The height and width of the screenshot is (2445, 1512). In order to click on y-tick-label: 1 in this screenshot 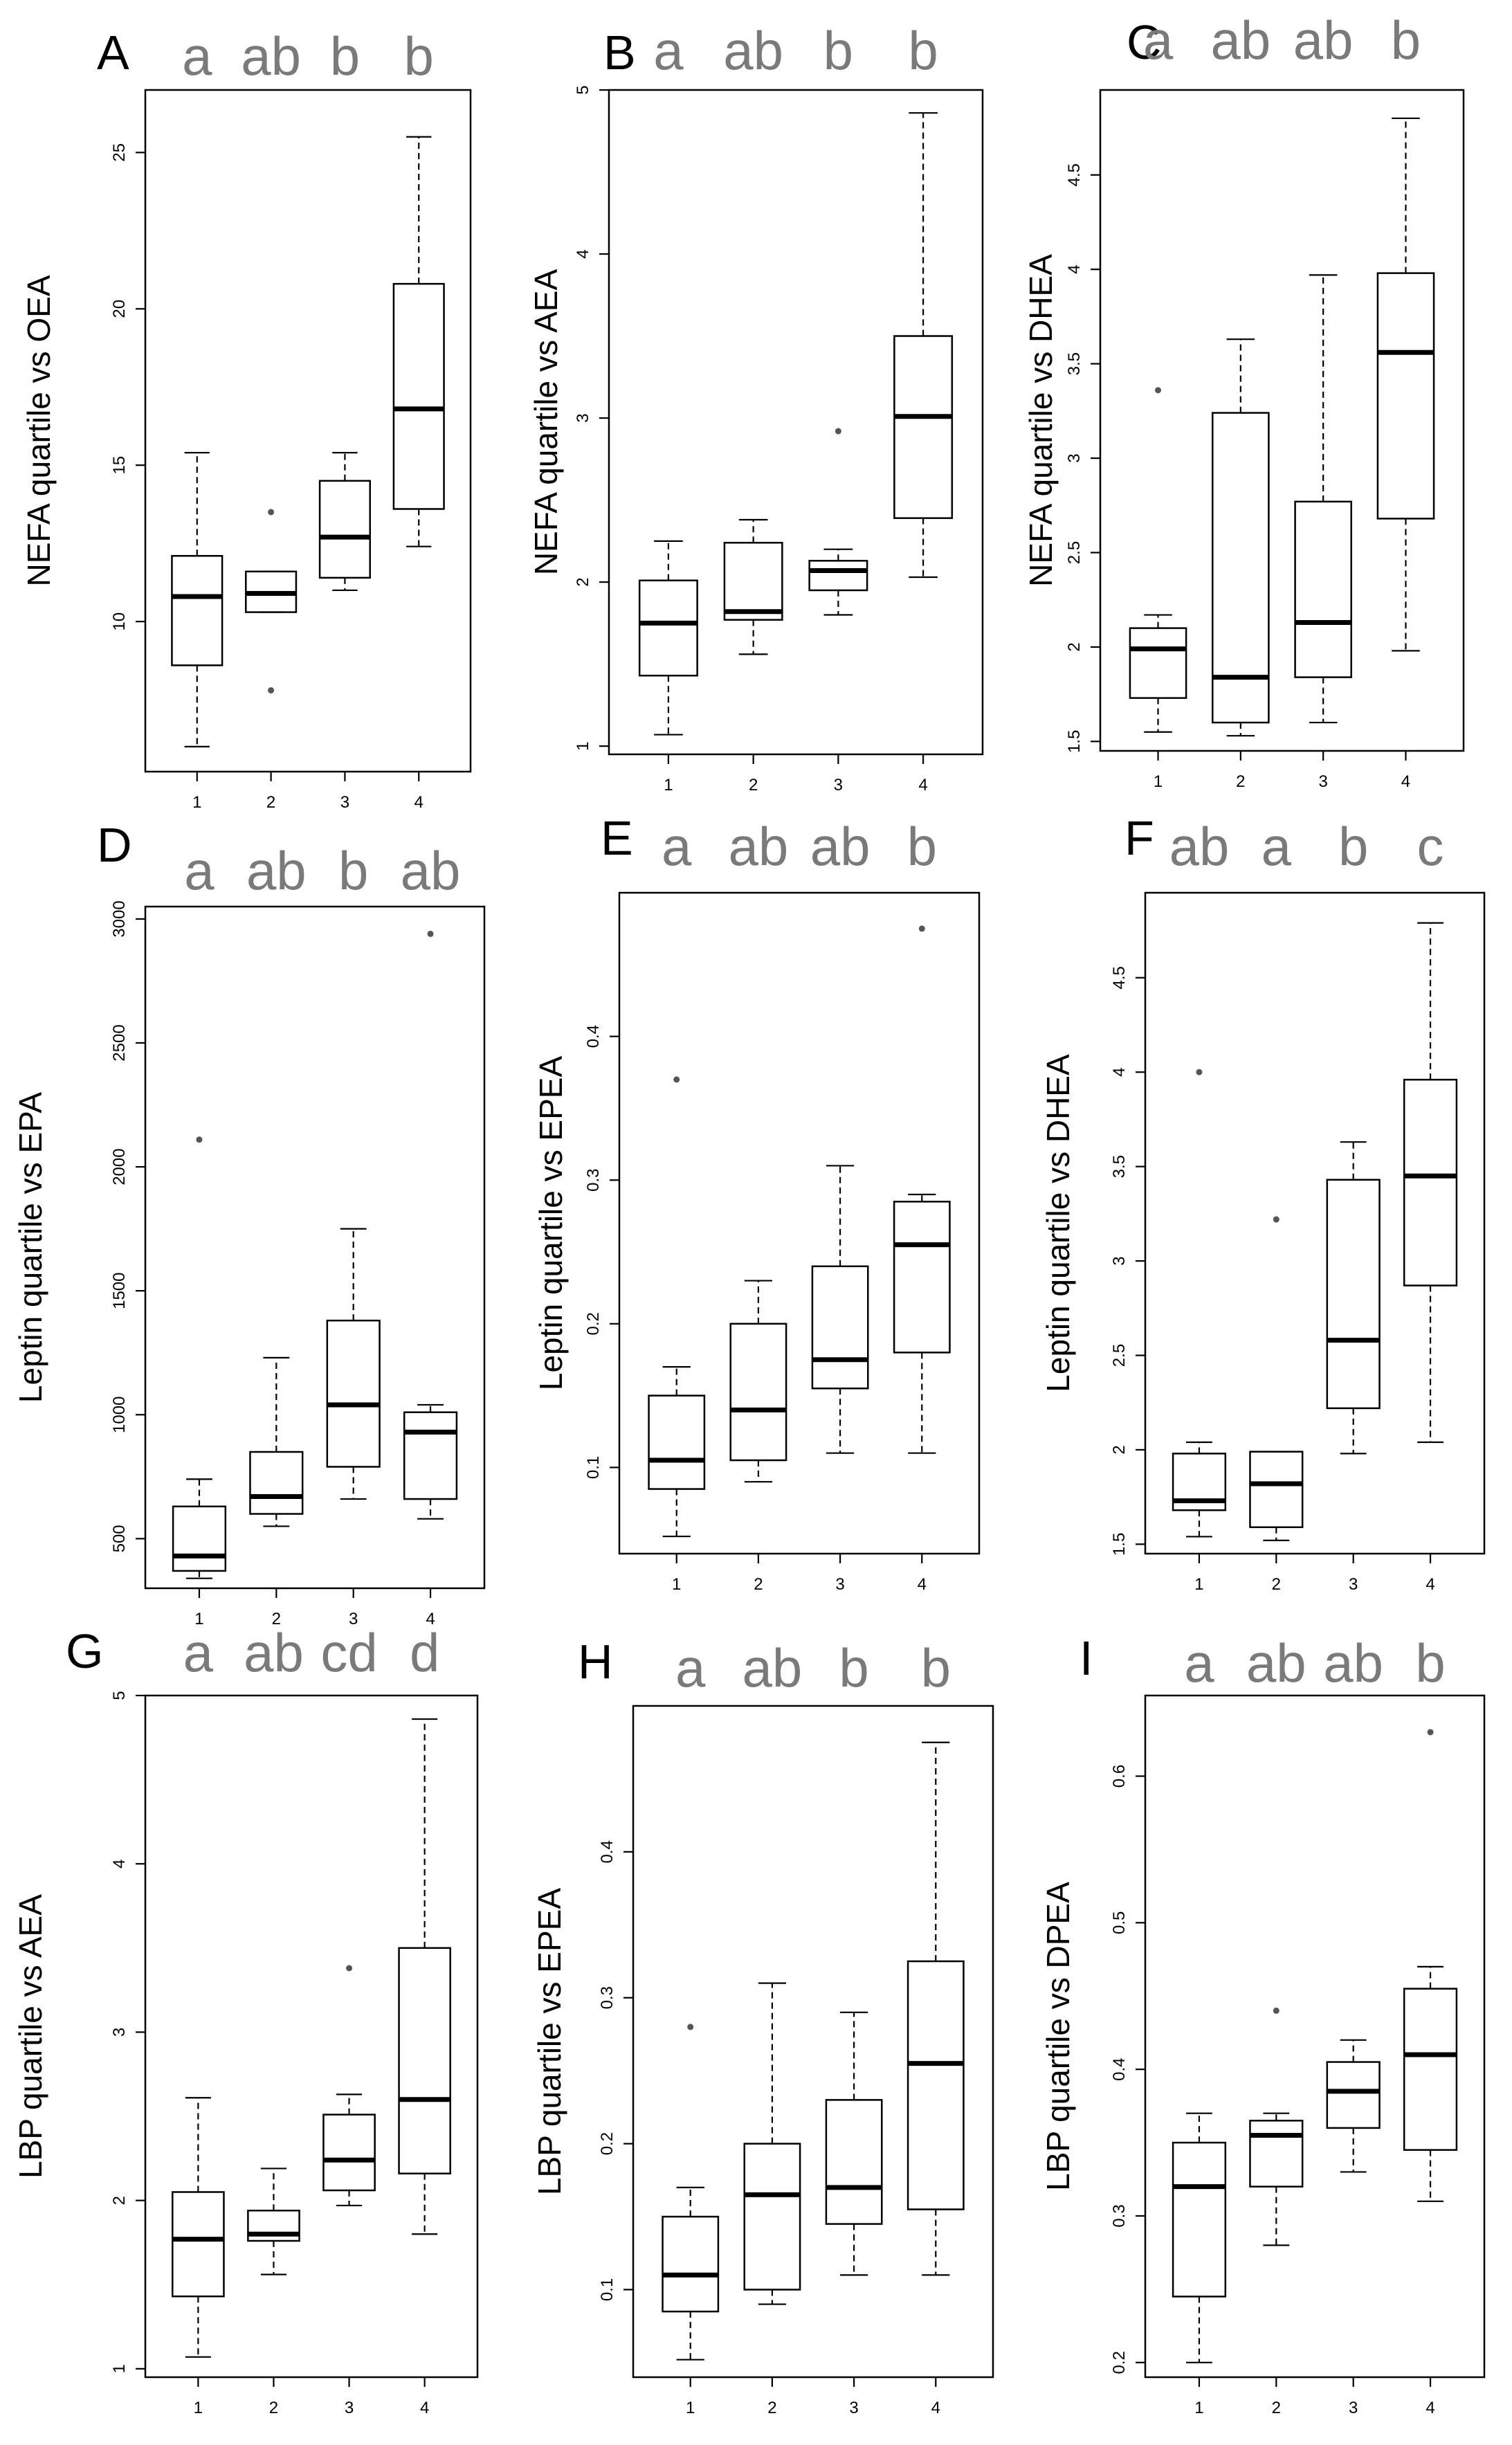, I will do `click(119, 2368)`.